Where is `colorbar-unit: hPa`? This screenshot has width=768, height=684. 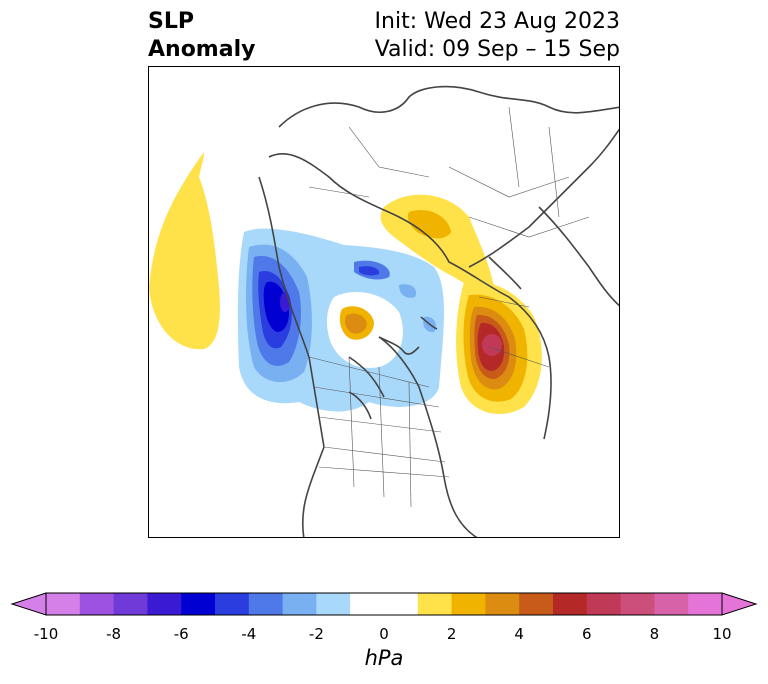
colorbar-unit: hPa is located at coordinates (384, 658).